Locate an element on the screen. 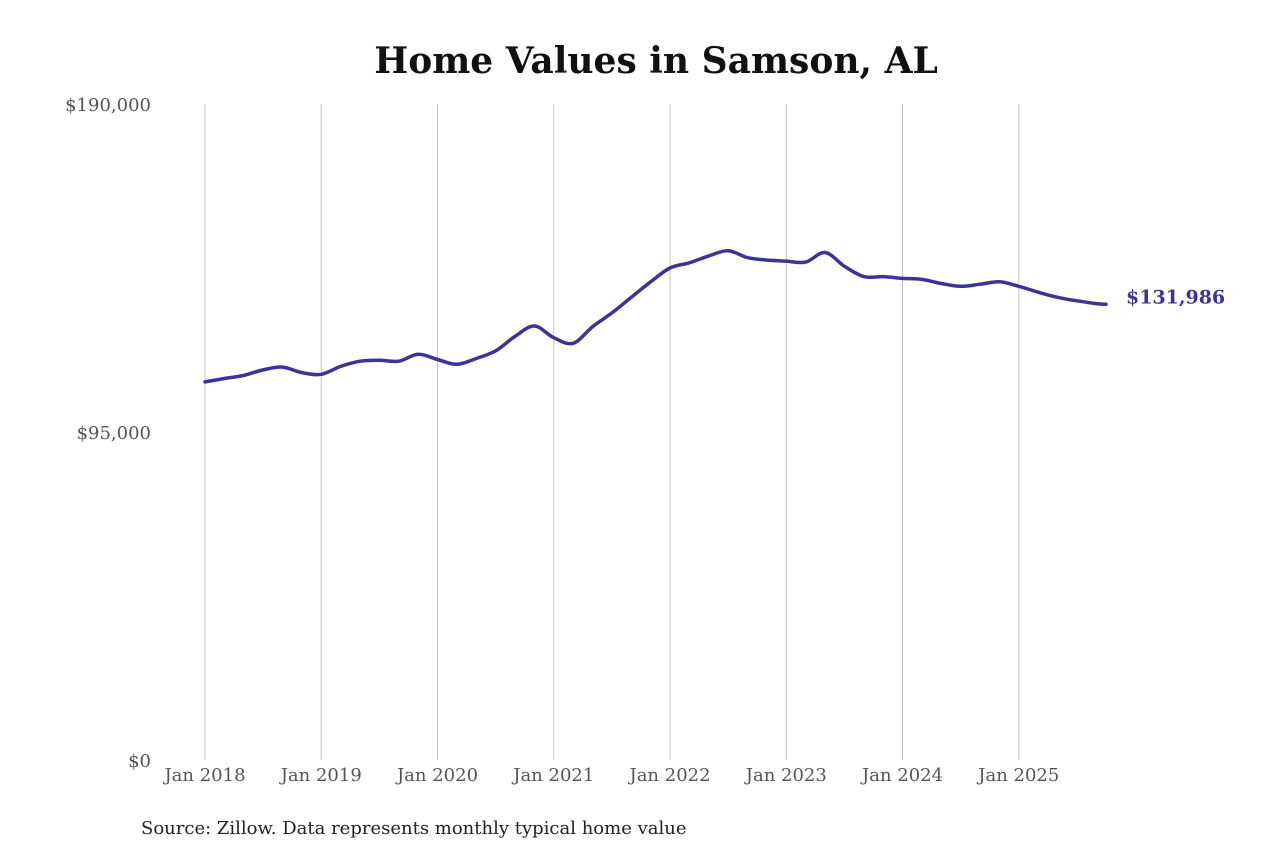  x-tick-label: Jan 2019 is located at coordinates (320, 775).